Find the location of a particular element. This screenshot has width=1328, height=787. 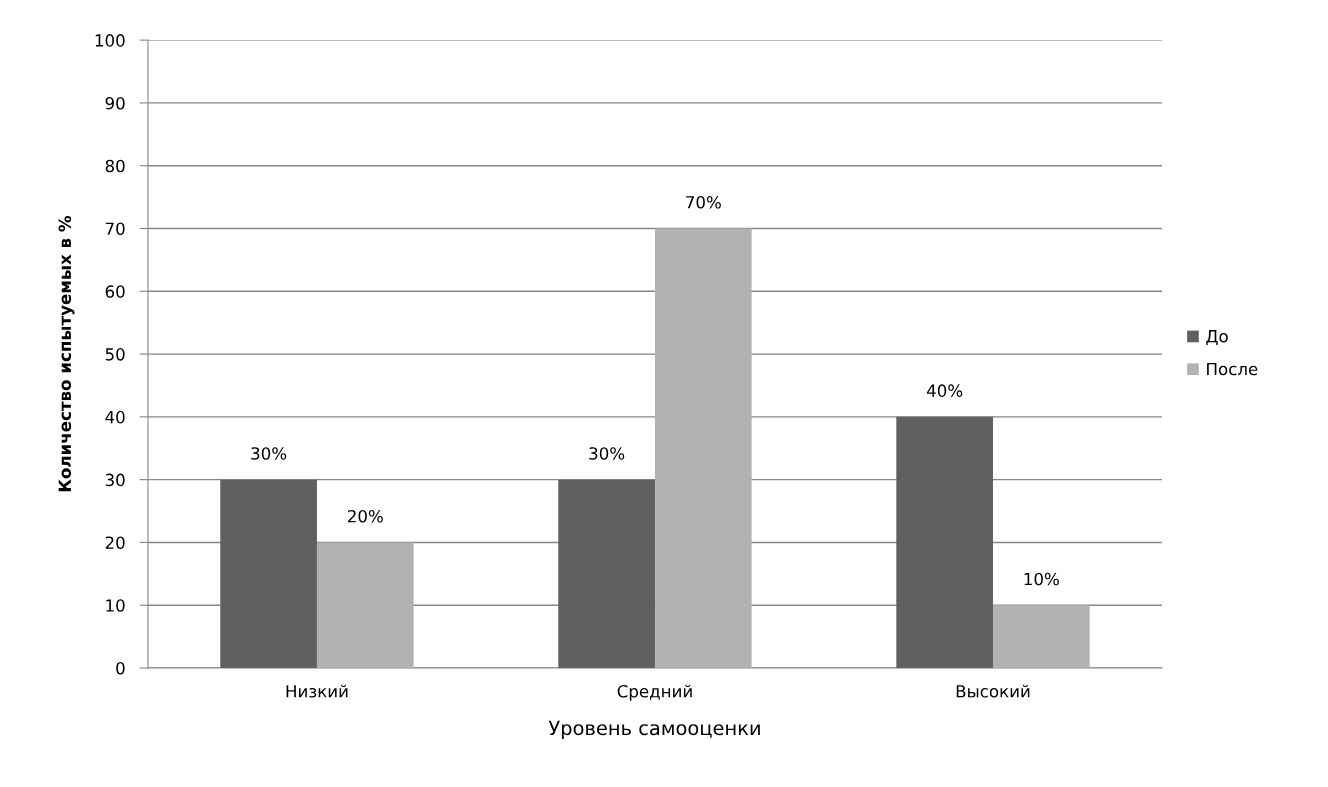

data-label: 20% is located at coordinates (365, 516).